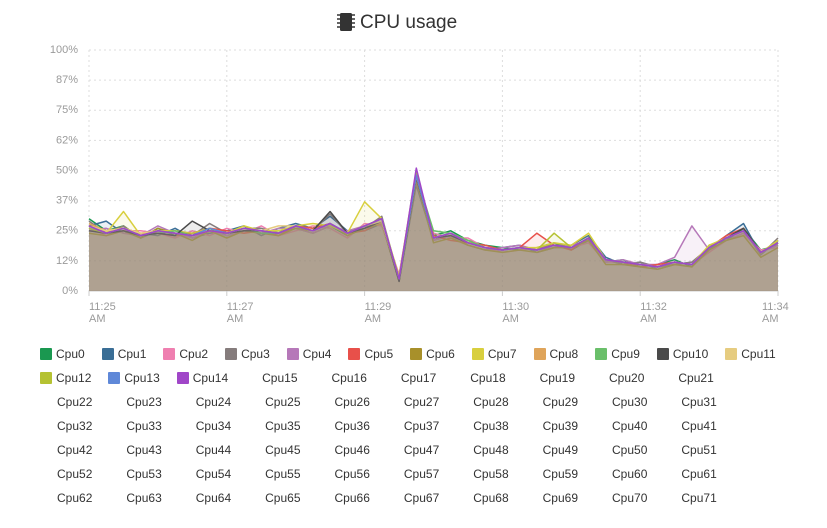 This screenshot has height=528, width=827. I want to click on legend-item: Cpu29, so click(560, 402).